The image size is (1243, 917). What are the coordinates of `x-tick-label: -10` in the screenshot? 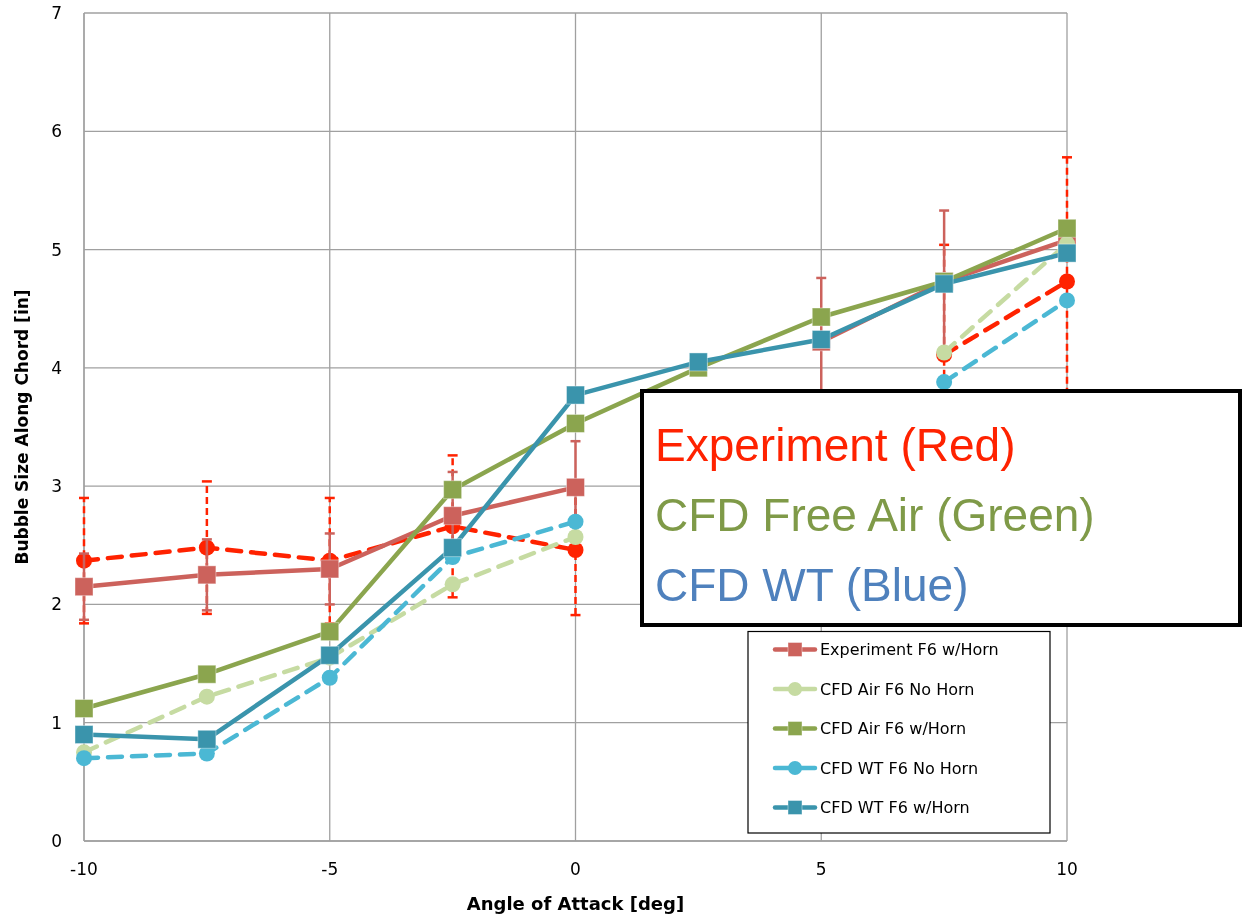 It's located at (84, 869).